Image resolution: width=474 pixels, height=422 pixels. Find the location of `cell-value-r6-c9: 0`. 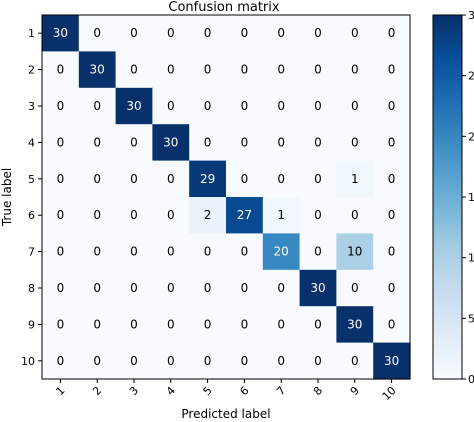

cell-value-r6-c9: 0 is located at coordinates (355, 215).